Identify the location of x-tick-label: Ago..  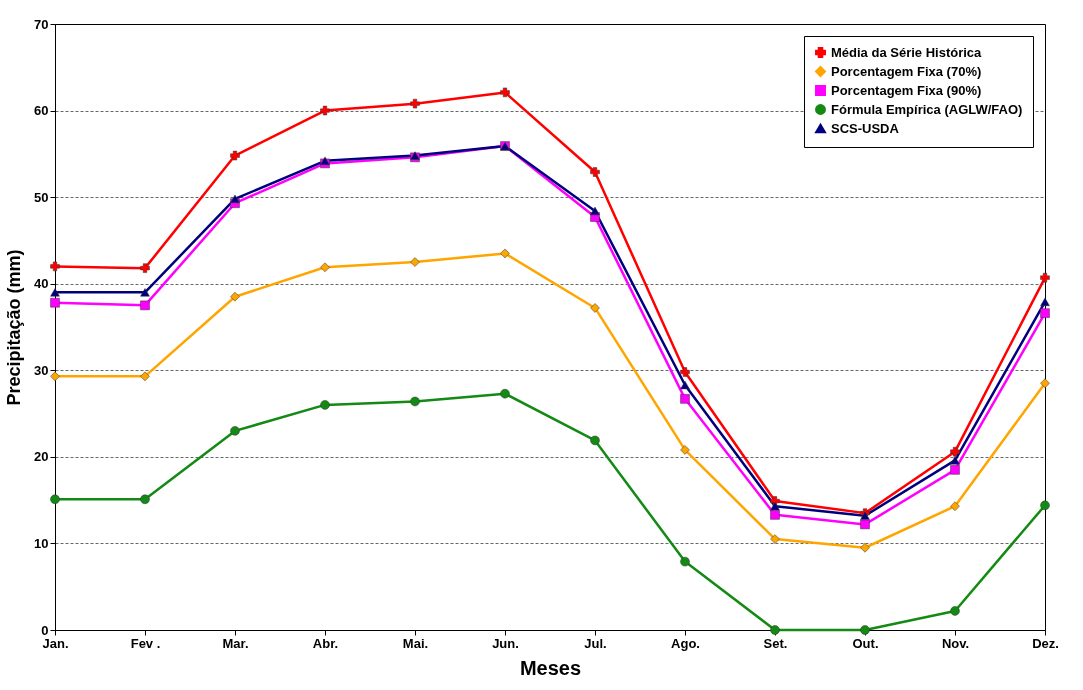
(685, 643).